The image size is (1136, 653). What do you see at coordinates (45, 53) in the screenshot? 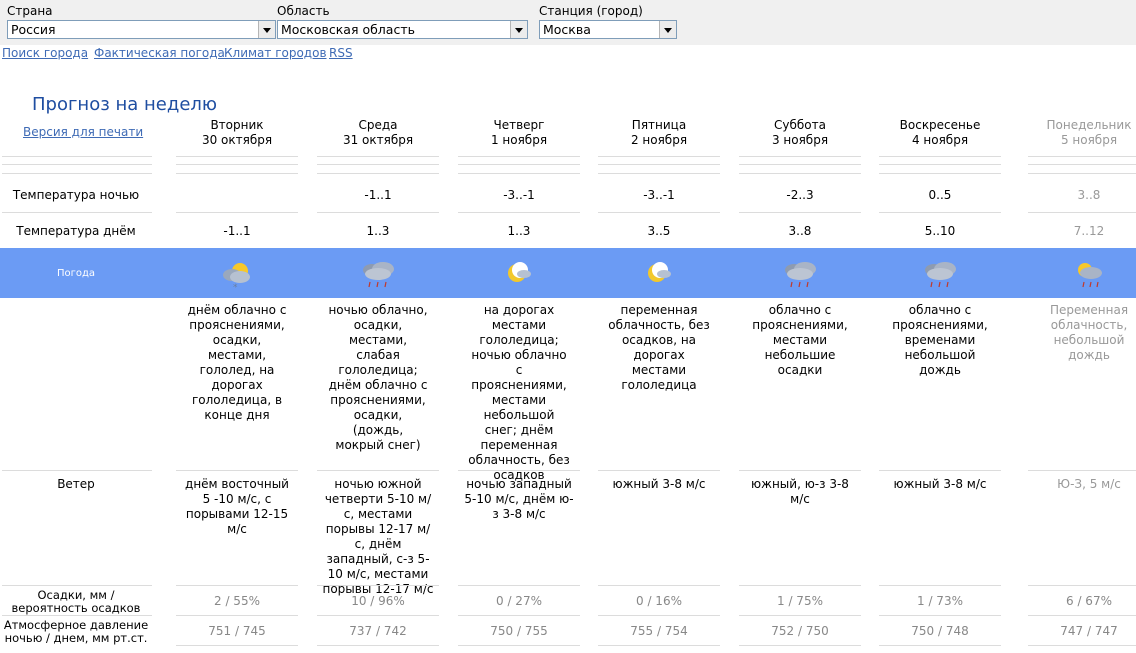
I see `nav-link-city-search: Поиск города` at bounding box center [45, 53].